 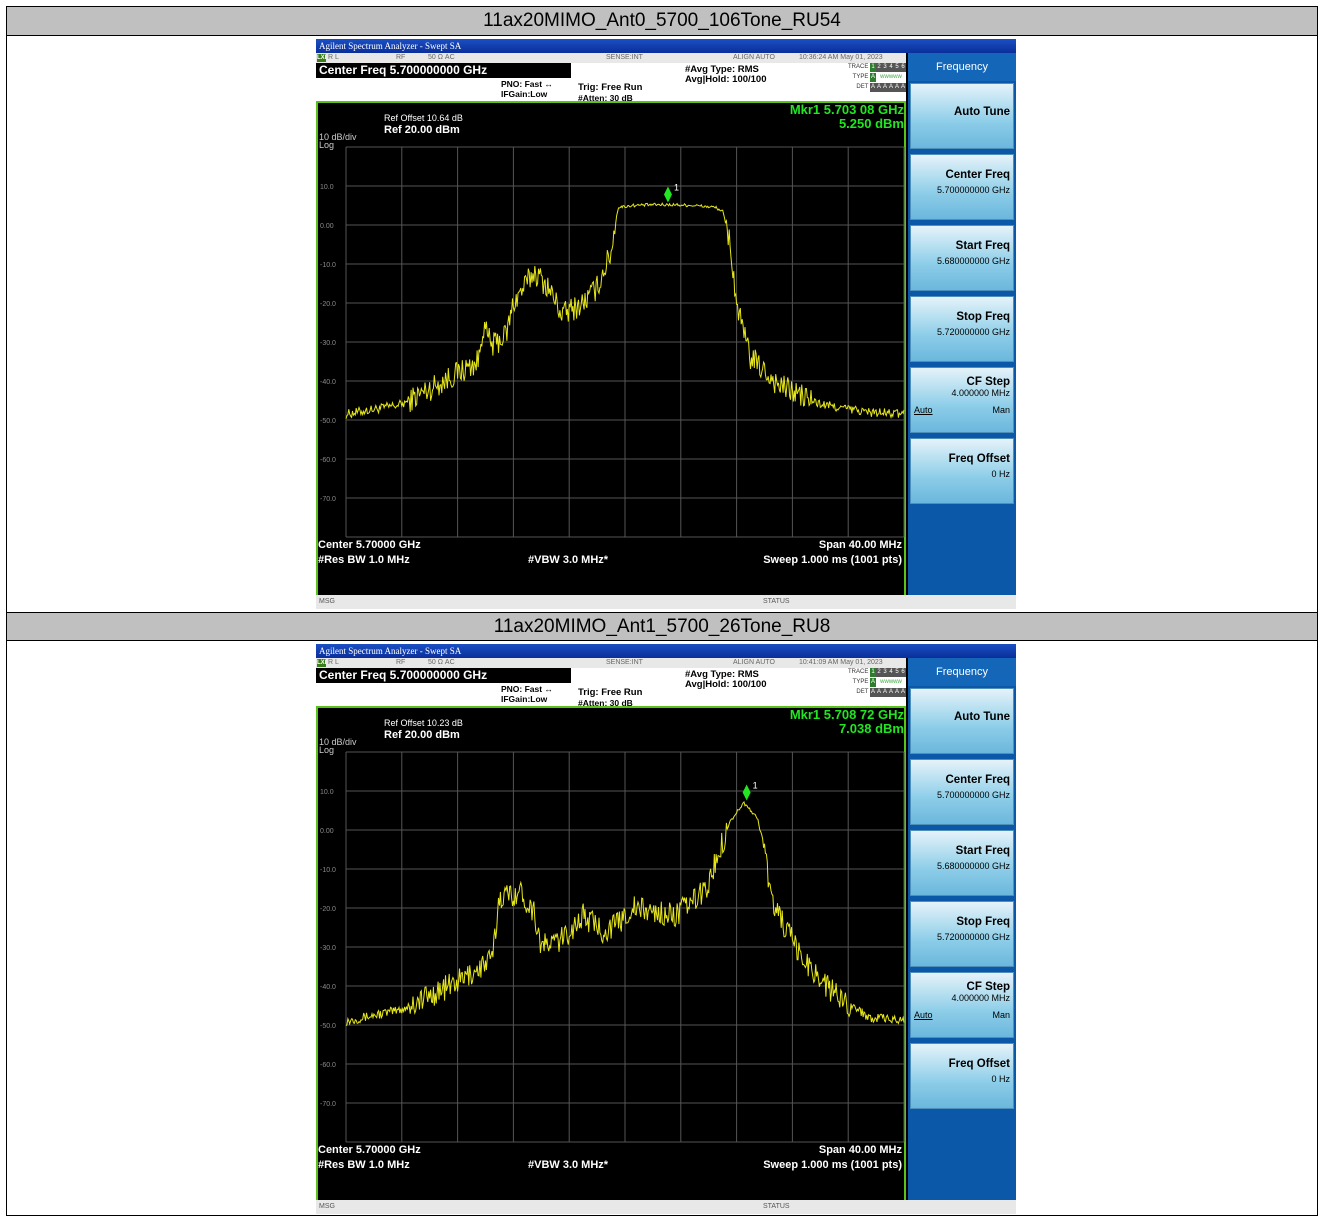 What do you see at coordinates (846, 109) in the screenshot?
I see `marker-frequency: Mkr1 5.703 08 GHz` at bounding box center [846, 109].